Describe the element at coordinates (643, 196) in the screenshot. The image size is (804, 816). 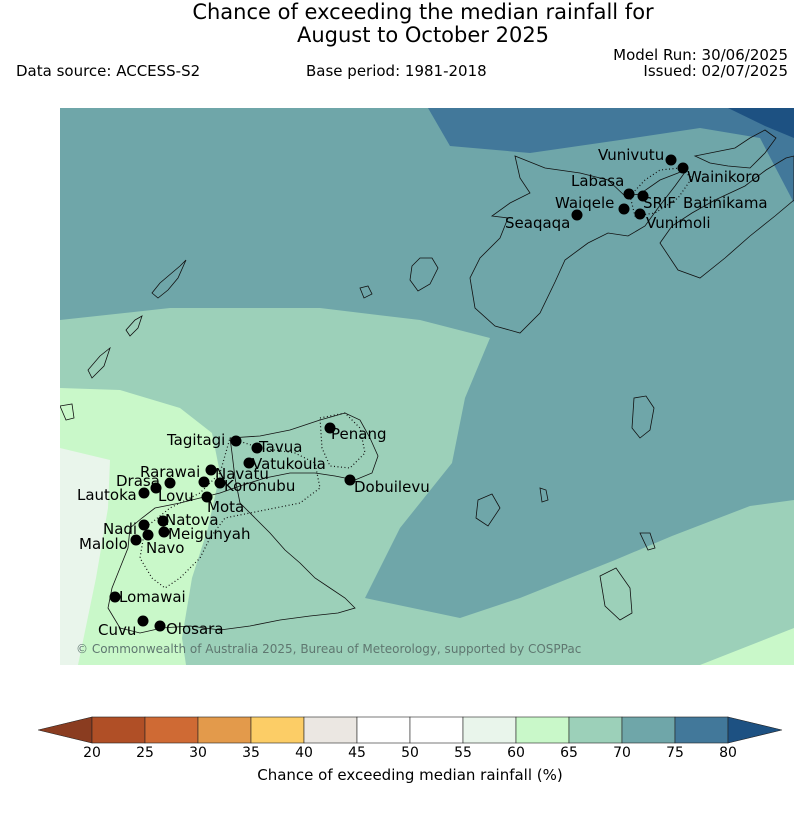
I see `marker-srif` at that location.